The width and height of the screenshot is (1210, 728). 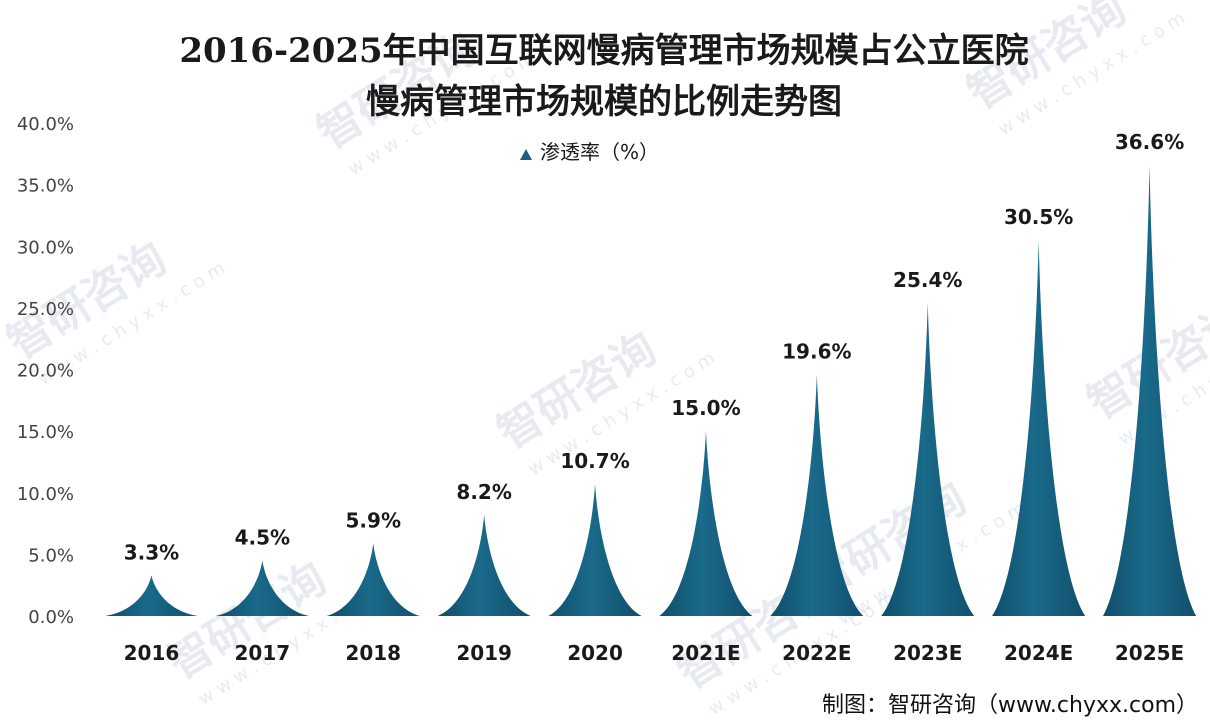 I want to click on legend: 渗透率（%）, so click(x=589, y=152).